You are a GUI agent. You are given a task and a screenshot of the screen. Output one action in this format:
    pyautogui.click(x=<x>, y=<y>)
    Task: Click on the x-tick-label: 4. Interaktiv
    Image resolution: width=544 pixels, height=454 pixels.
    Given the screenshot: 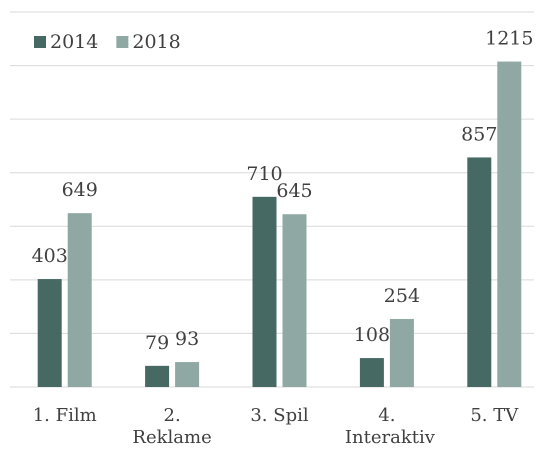 What is the action you would take?
    pyautogui.click(x=389, y=426)
    